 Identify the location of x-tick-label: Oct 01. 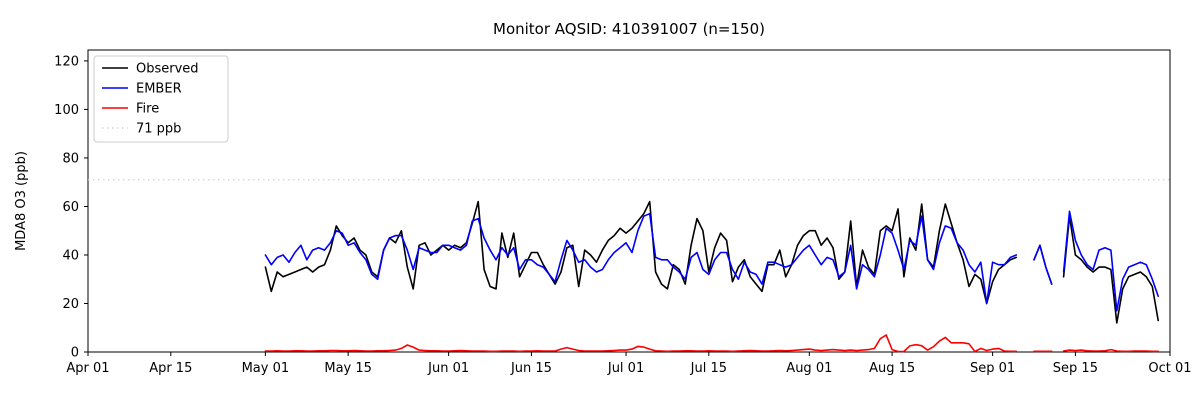
(1169, 368).